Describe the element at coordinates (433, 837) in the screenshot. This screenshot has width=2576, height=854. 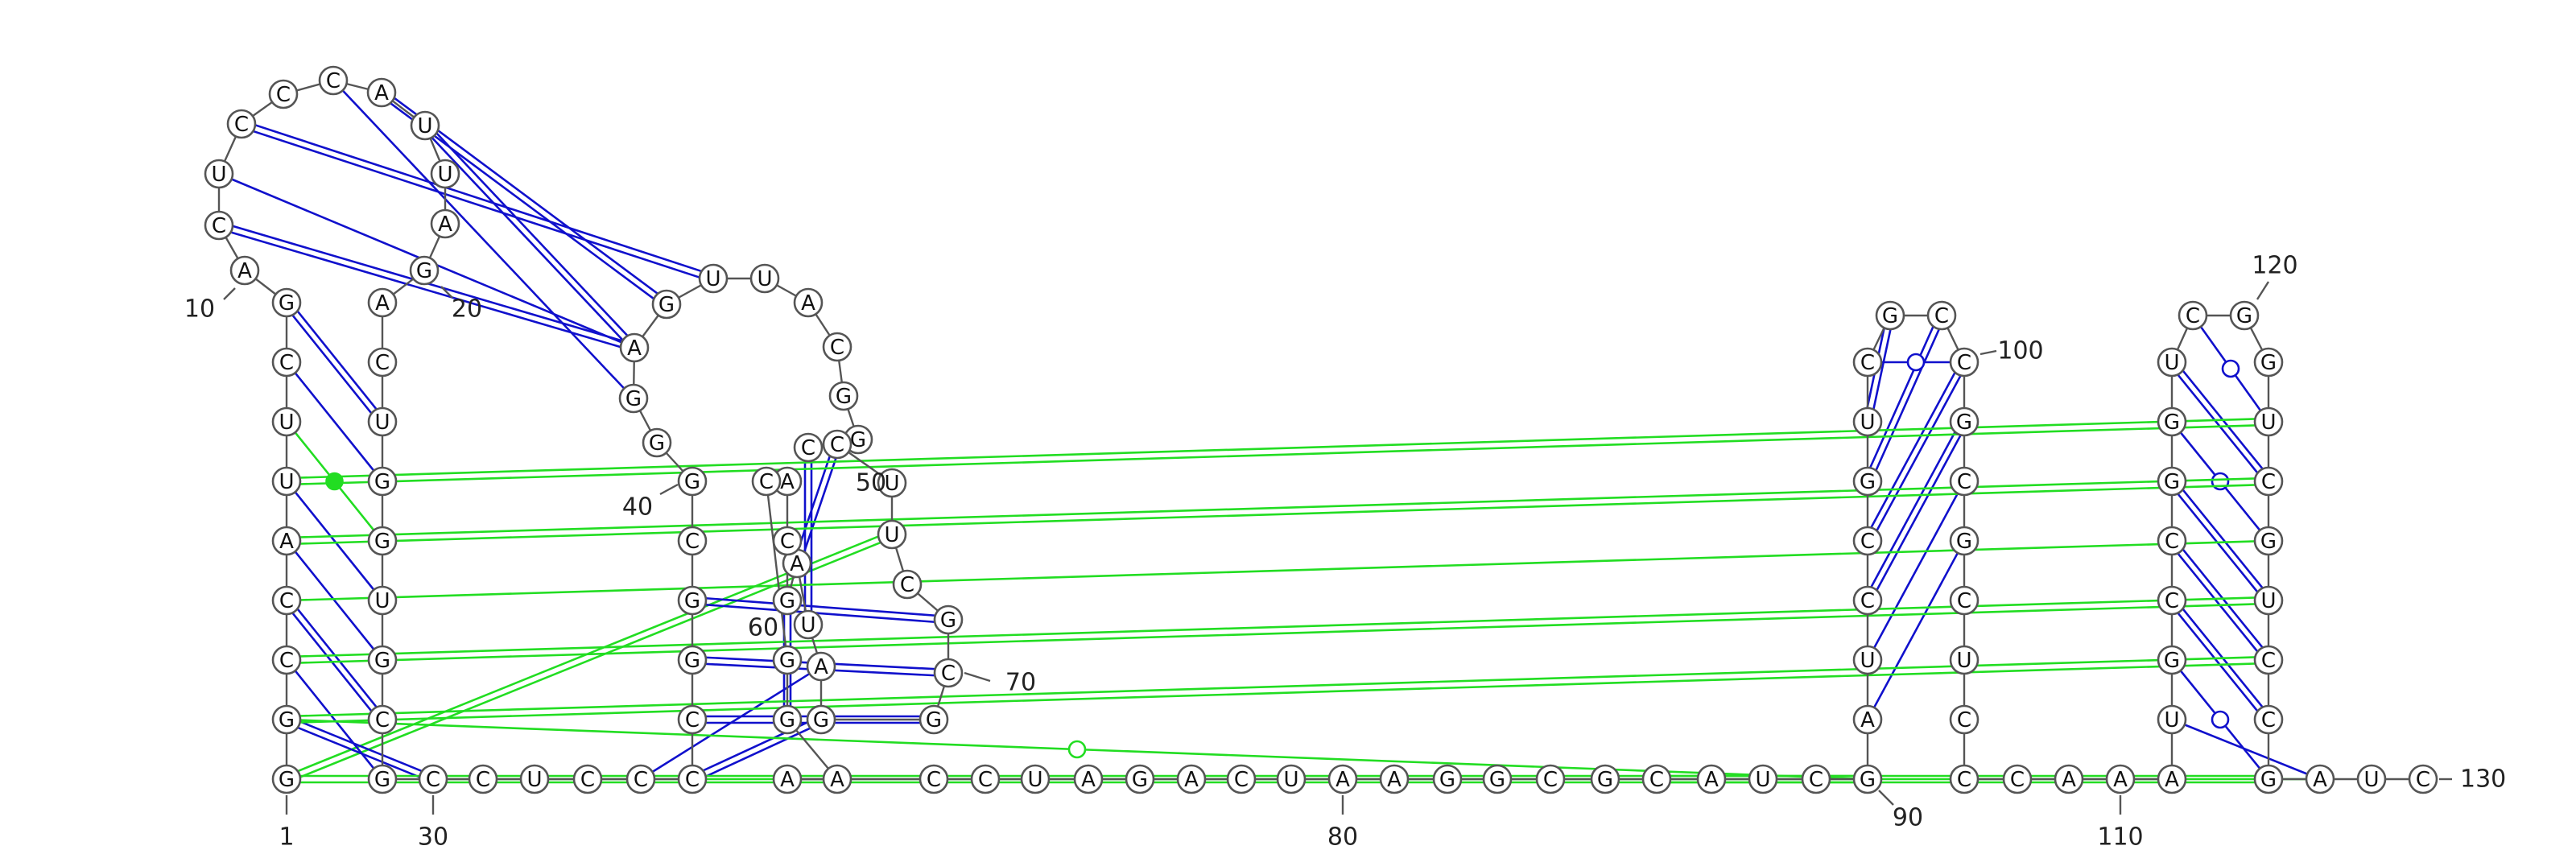
I see `number-text: 30` at that location.